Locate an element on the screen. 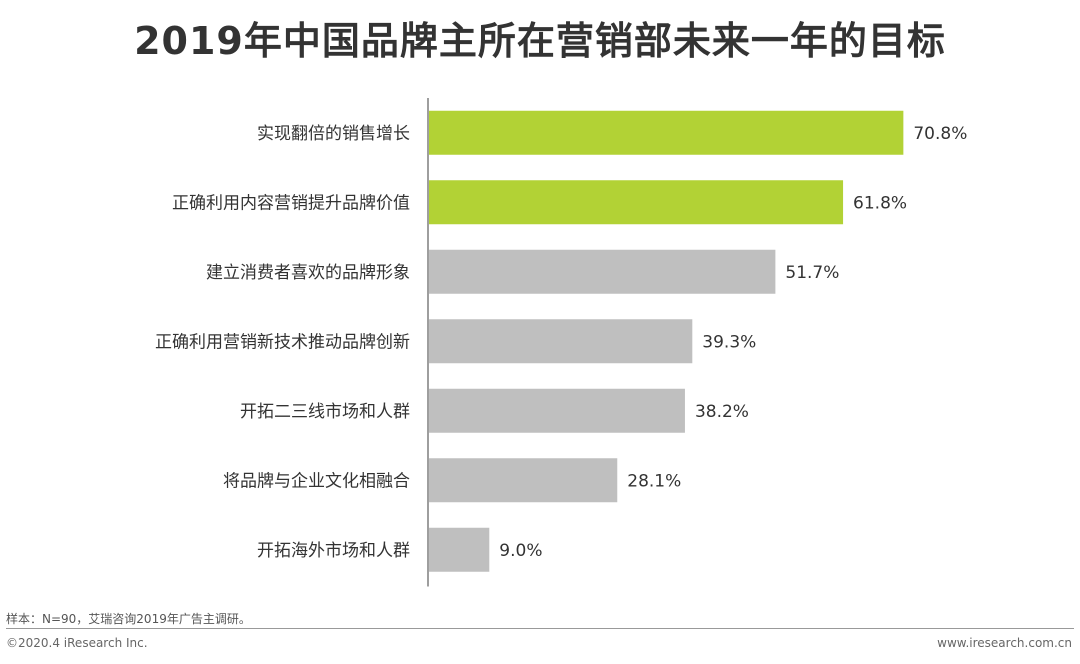 The height and width of the screenshot is (664, 1080). copyright-text: ©2020.4 iResearch Inc. is located at coordinates (77, 643).